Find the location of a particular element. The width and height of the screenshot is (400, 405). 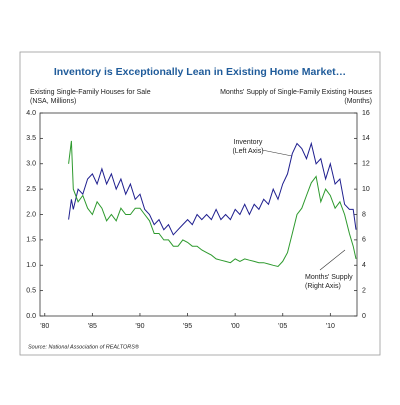

y2-tick-label: 10 is located at coordinates (366, 189).